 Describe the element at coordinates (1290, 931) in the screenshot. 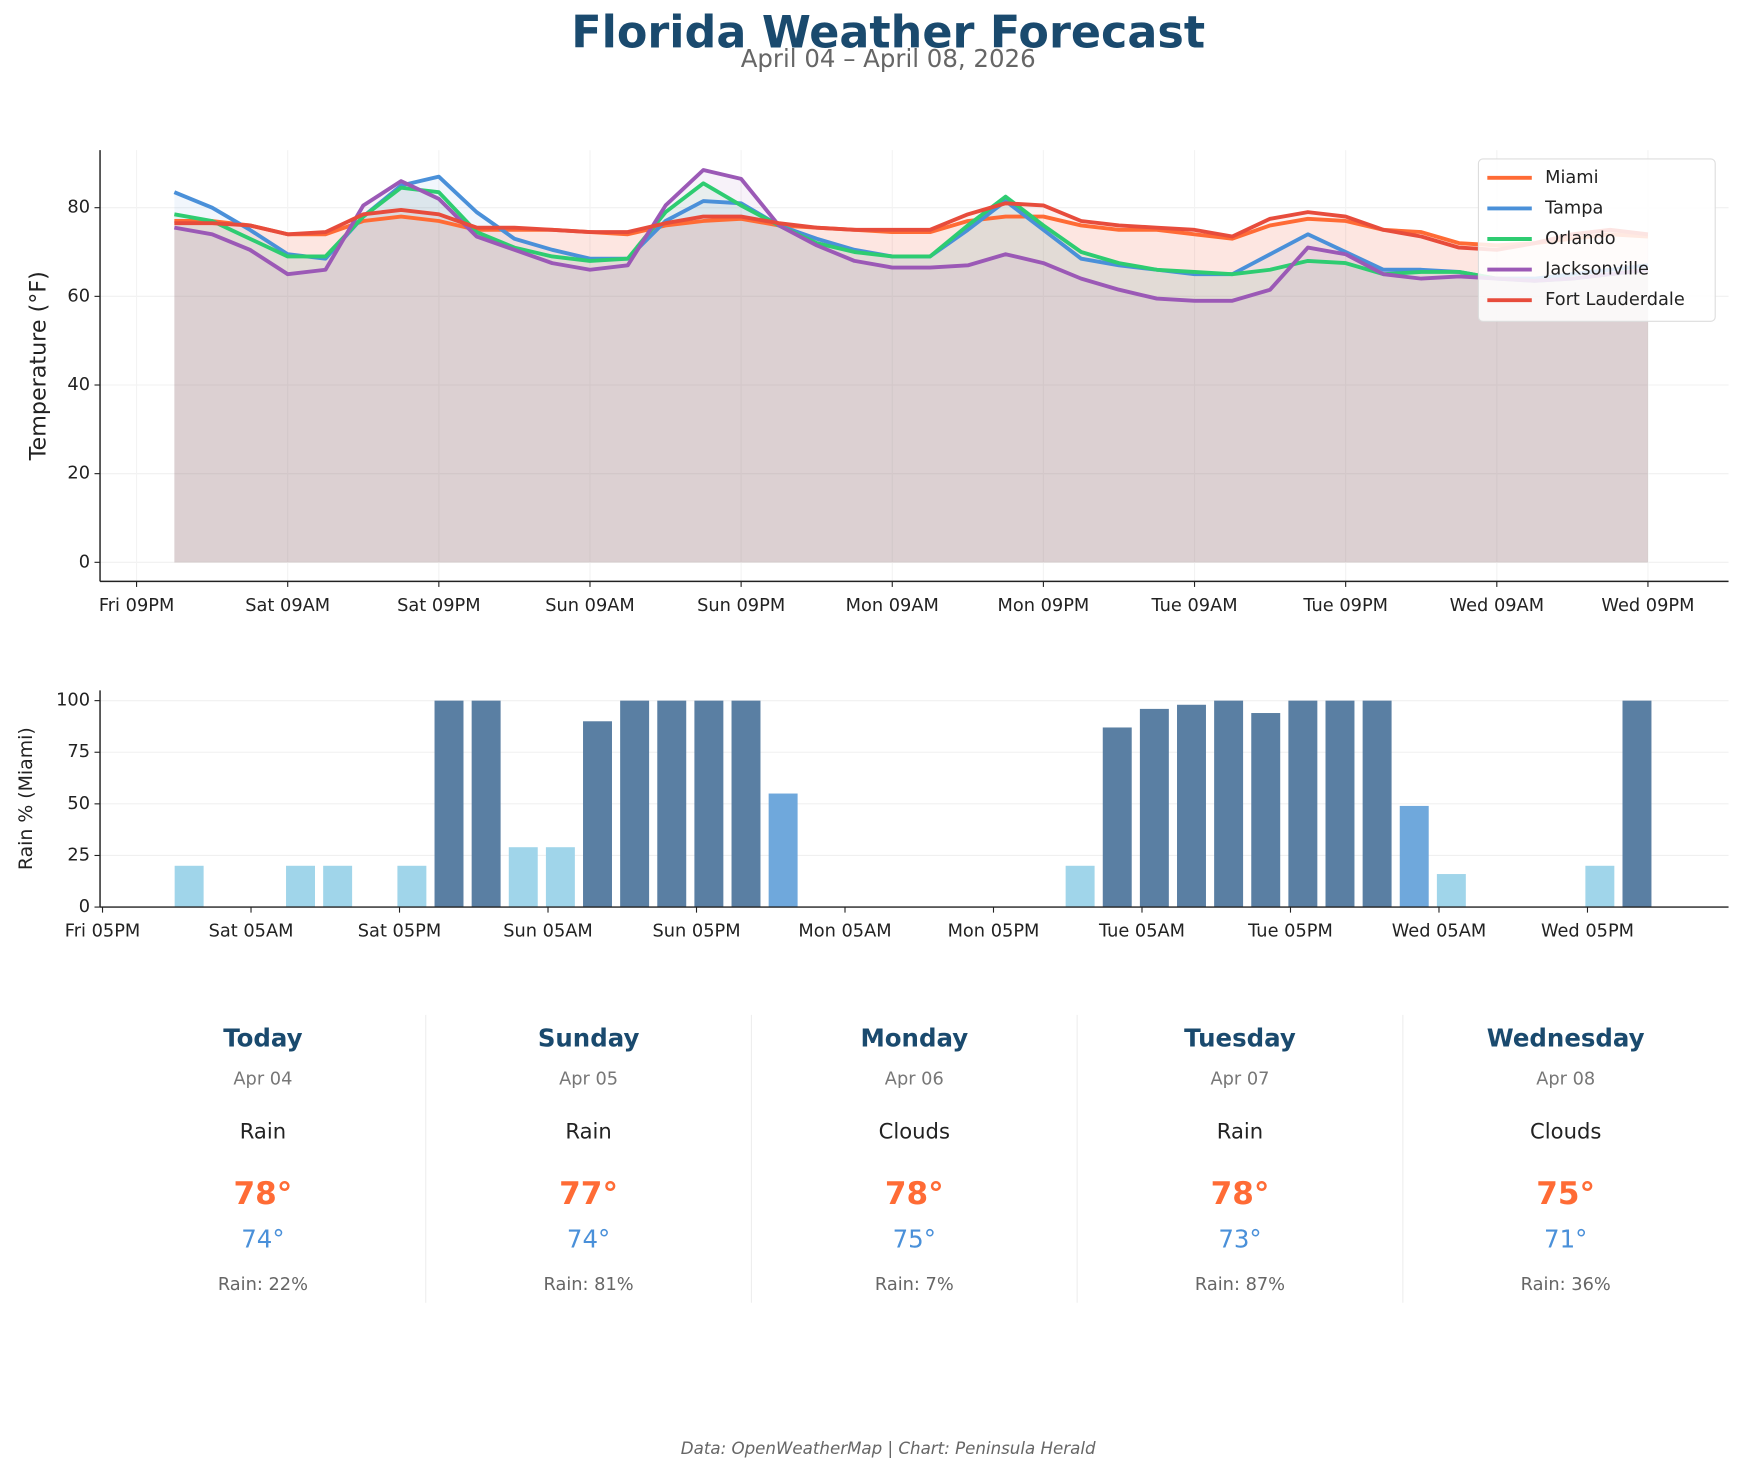

I see `x-tick-label: Tue 05PM` at that location.